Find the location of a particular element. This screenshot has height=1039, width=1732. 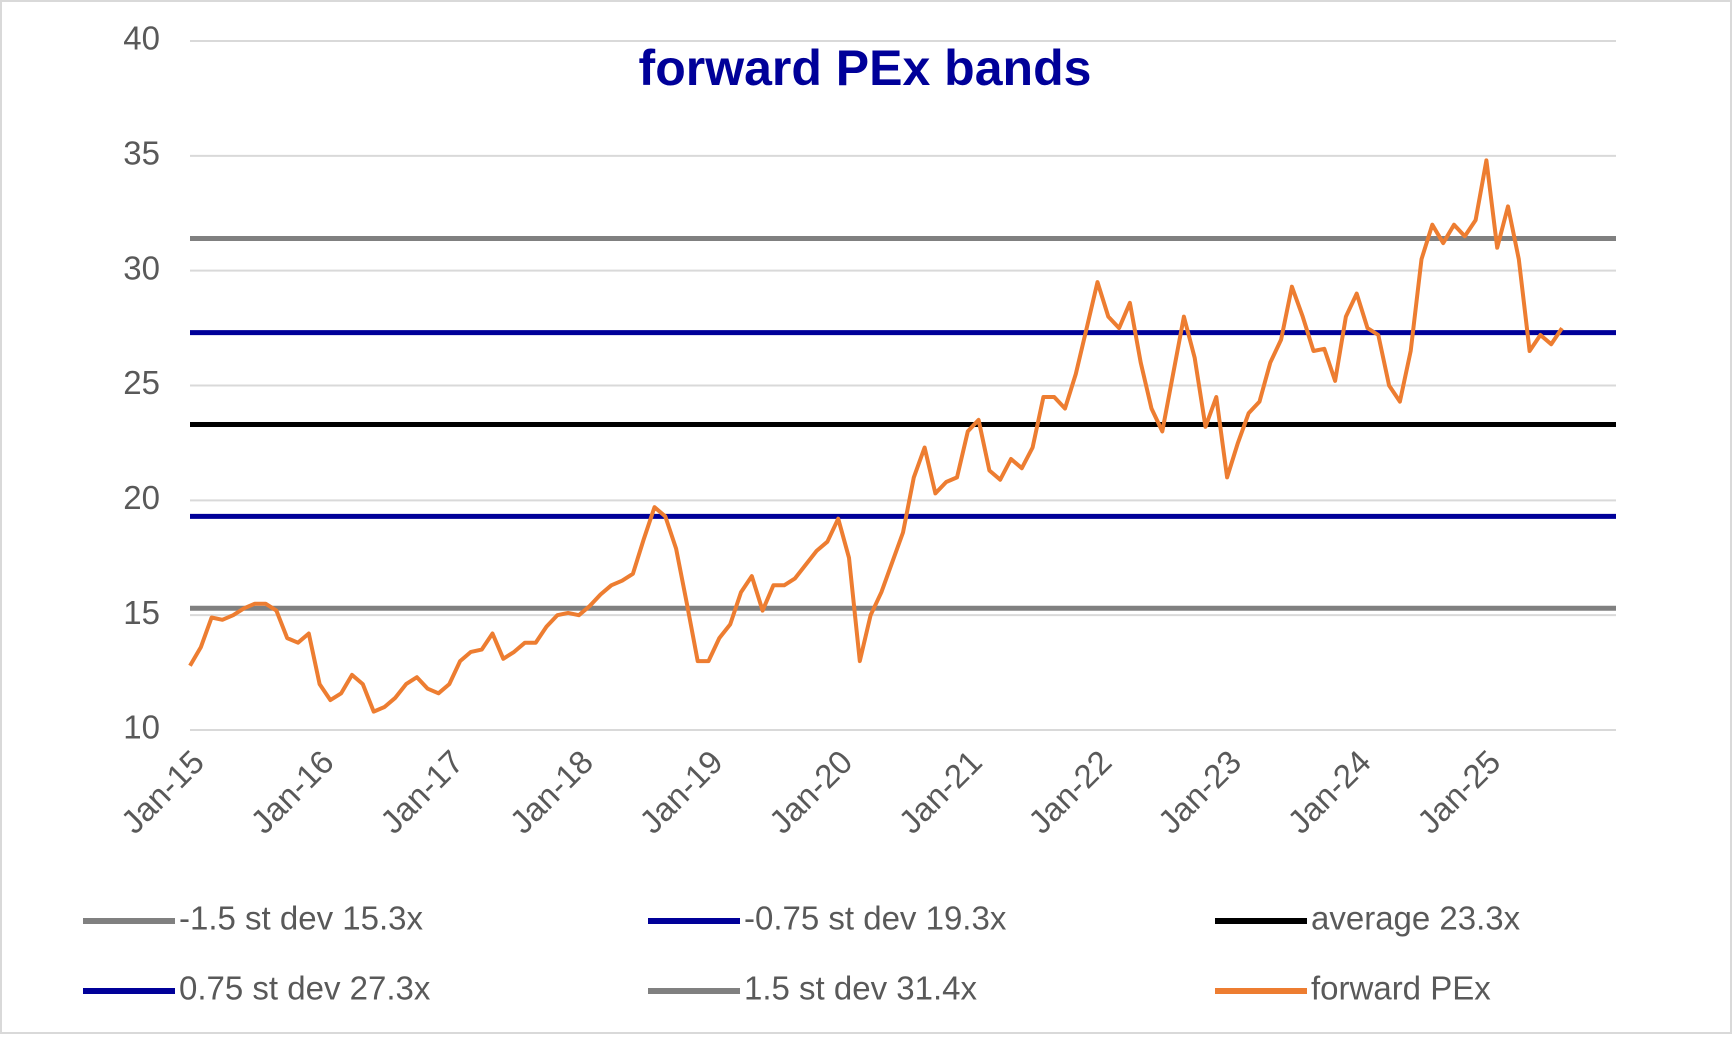

y-tick-label: 35 is located at coordinates (141, 153).